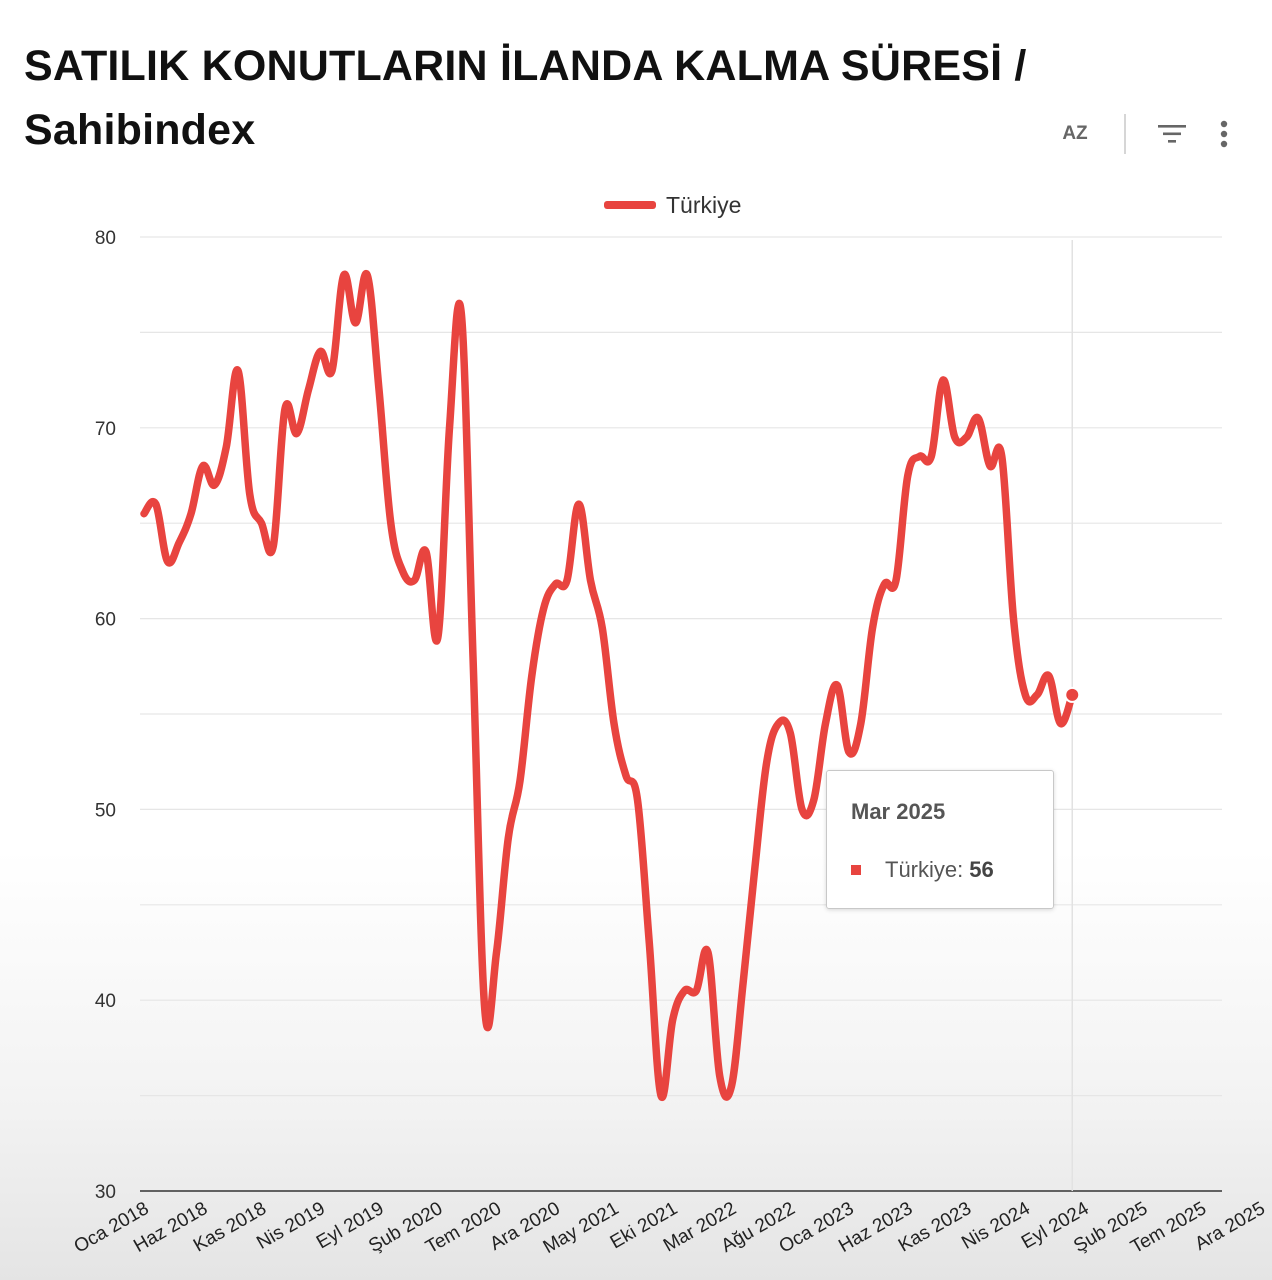  I want to click on y-tick-label: 70, so click(105, 429).